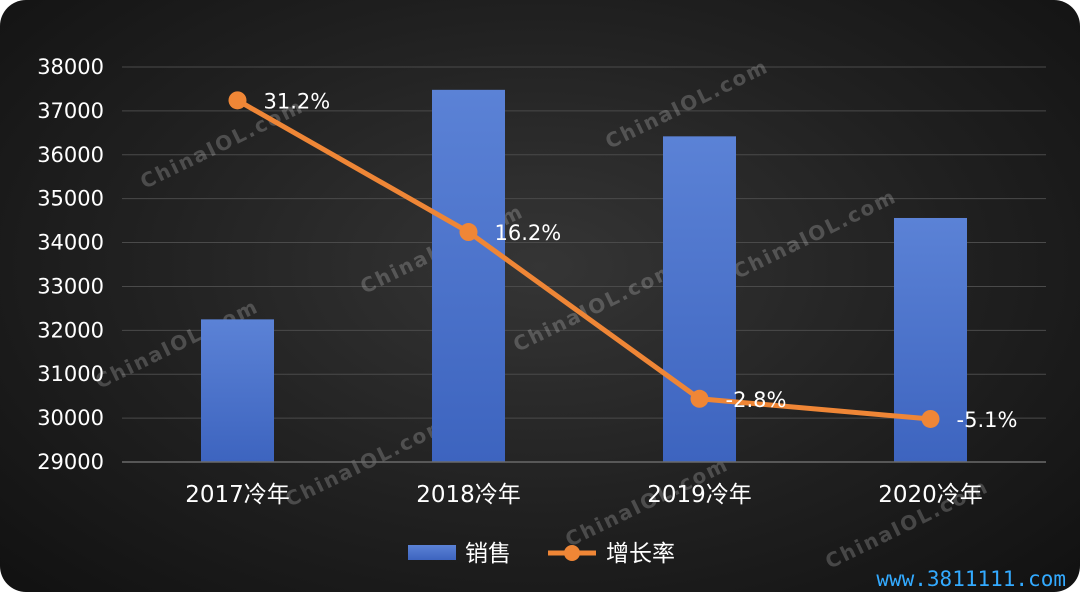  I want to click on x-axis-categories: 2017冷年 2018冷年 2019冷年 2020冷年, so click(584, 495).